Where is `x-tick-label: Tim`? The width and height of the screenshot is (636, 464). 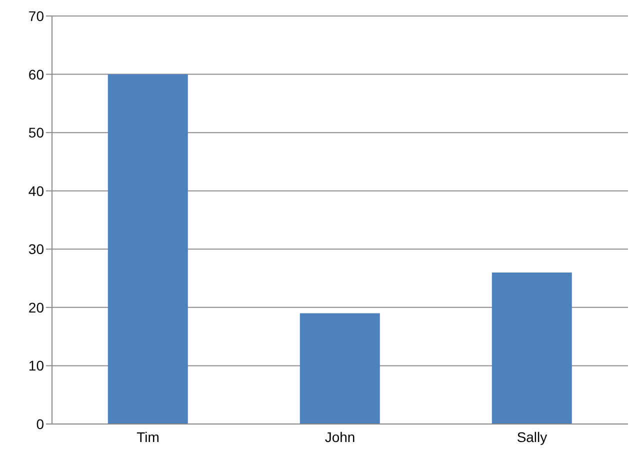 x-tick-label: Tim is located at coordinates (148, 436).